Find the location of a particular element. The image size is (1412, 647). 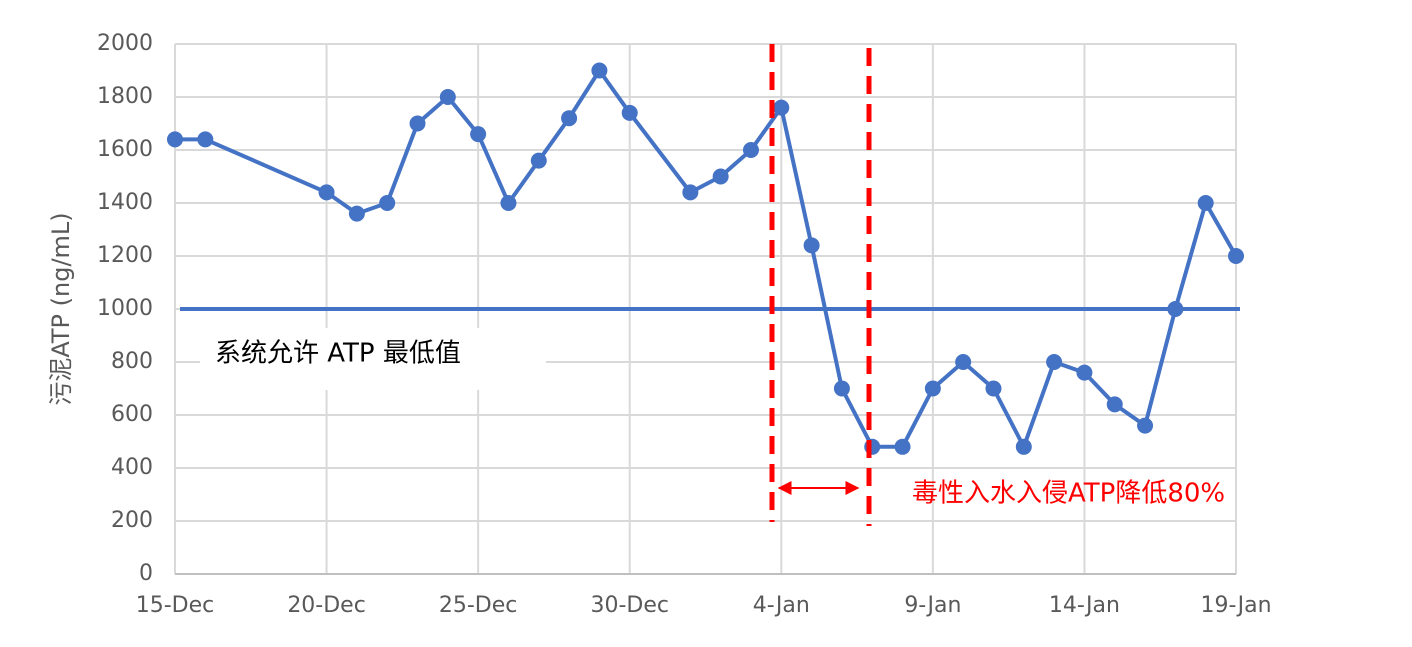

y-tick-label: 600 is located at coordinates (132, 414).